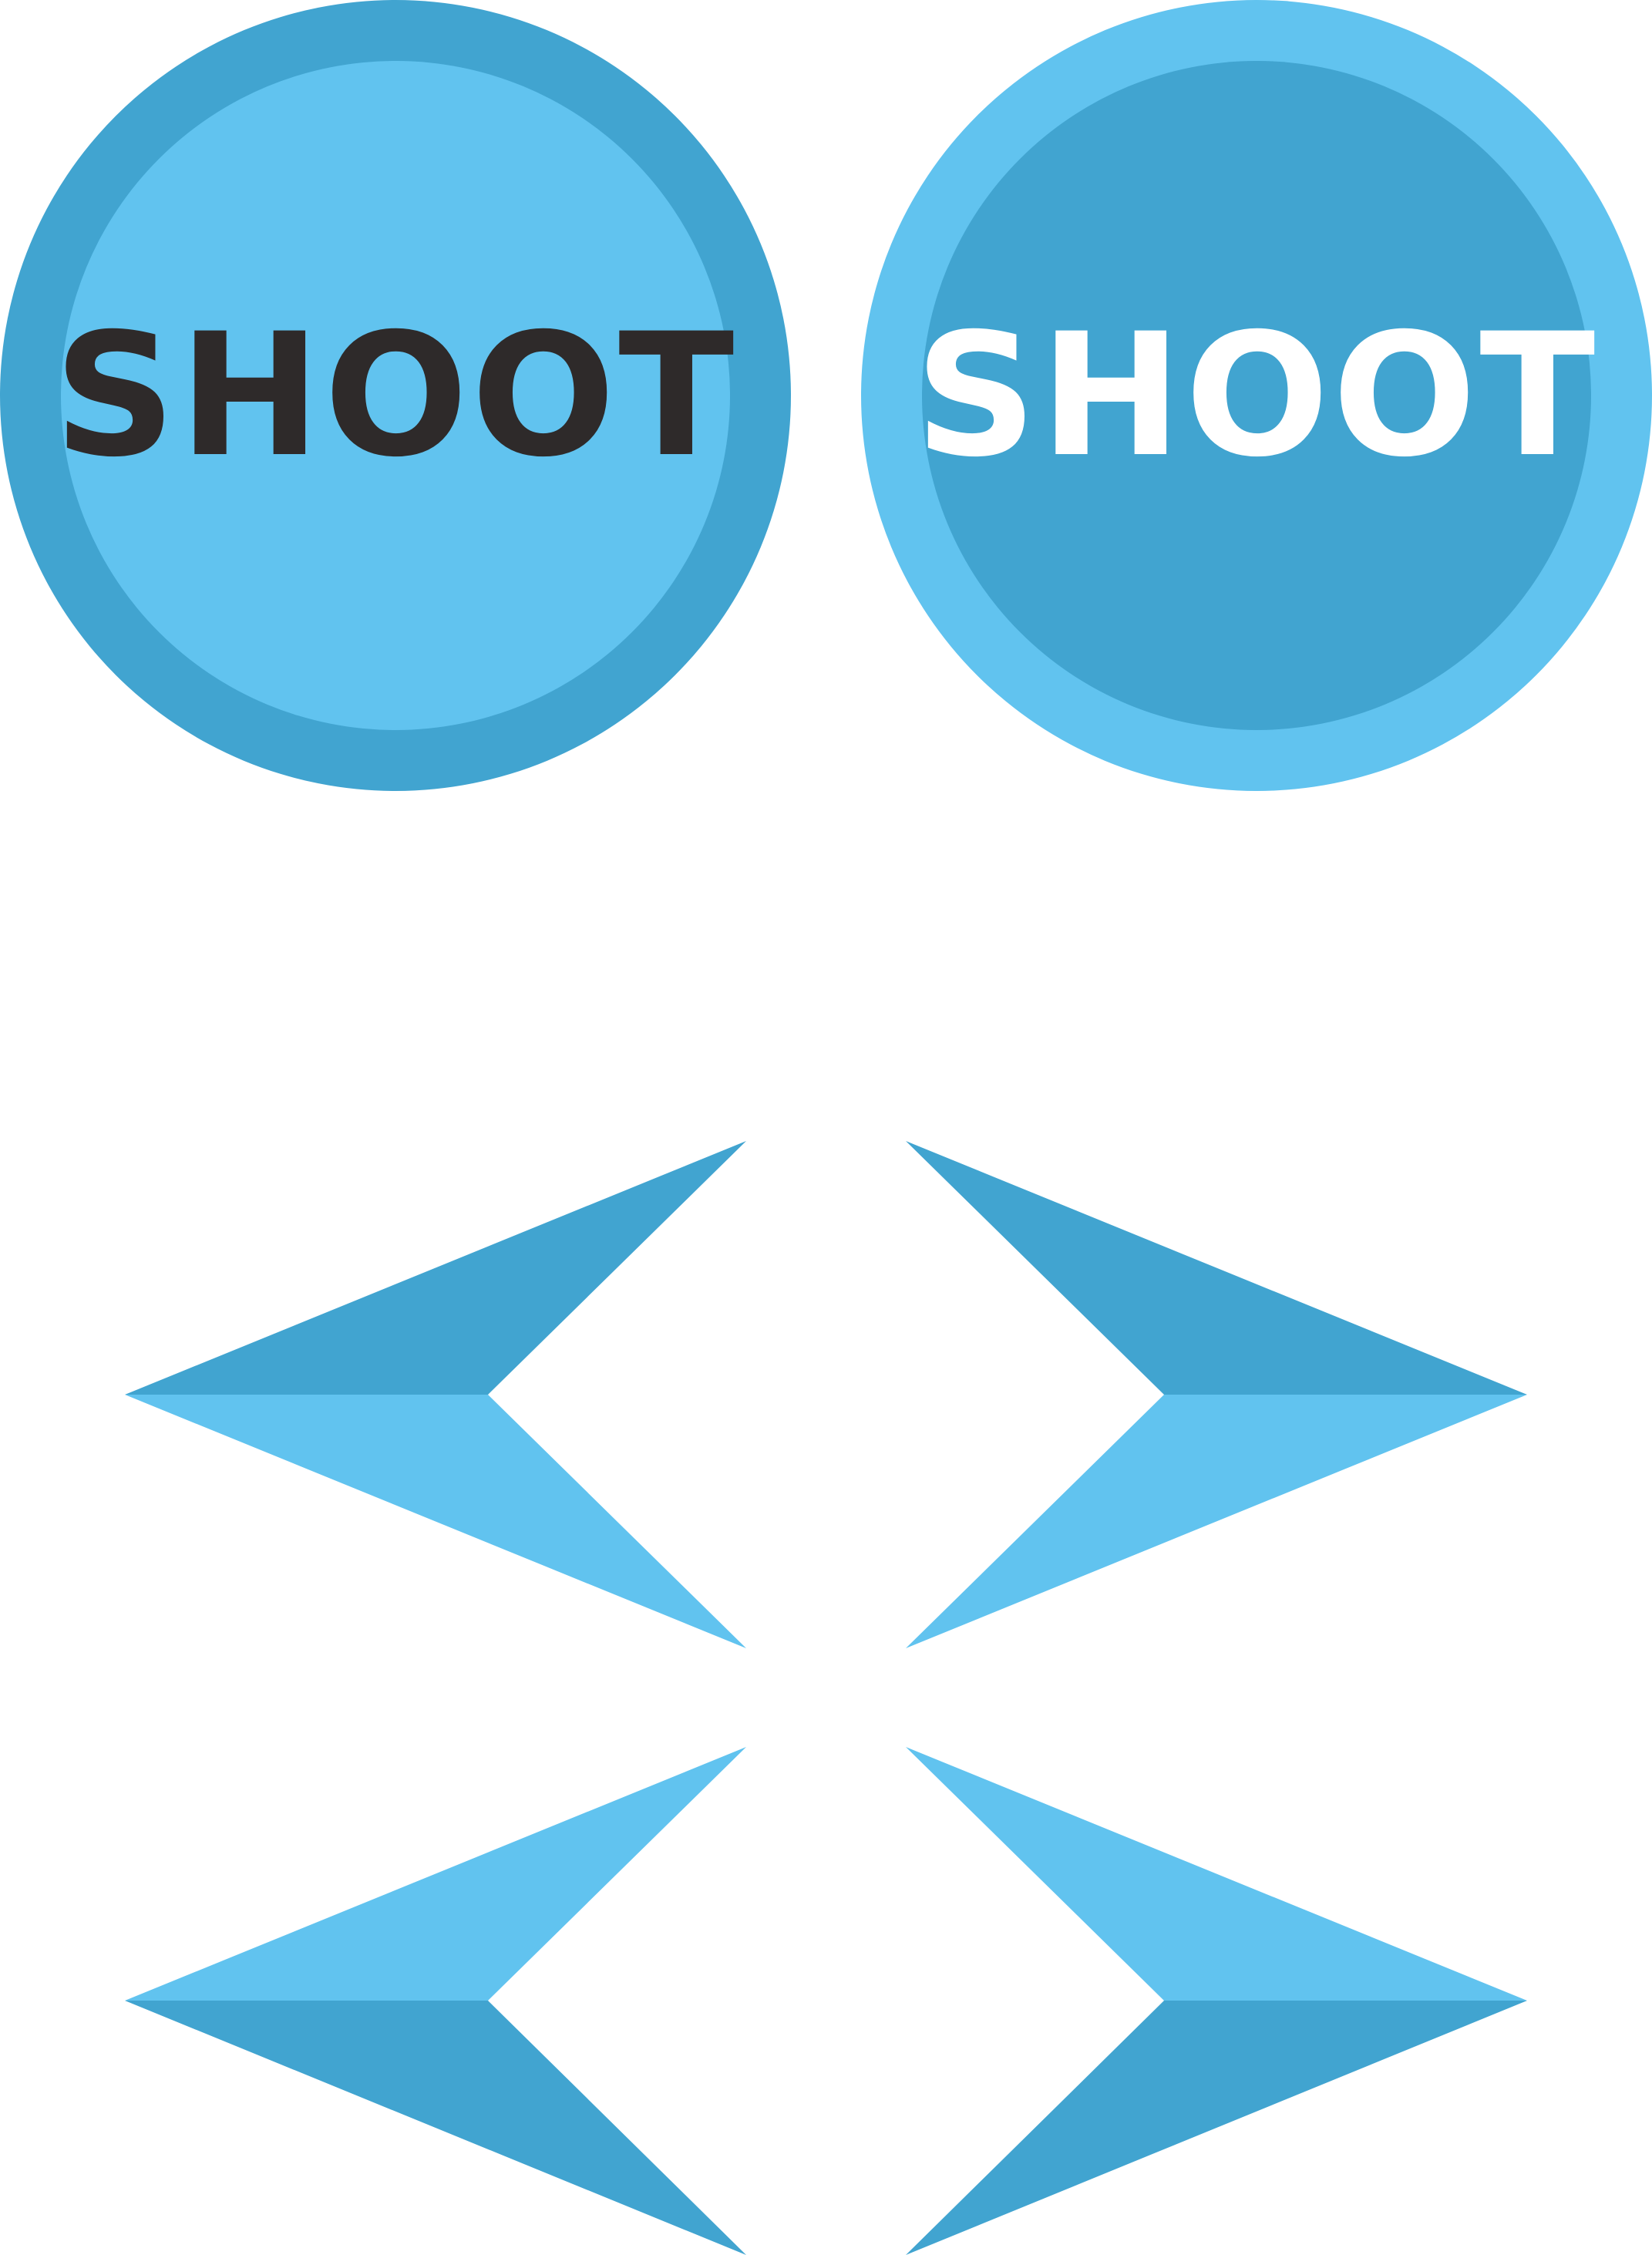  Describe the element at coordinates (435, 1521) in the screenshot. I see `left-arrow-normal-bottom-facet` at that location.